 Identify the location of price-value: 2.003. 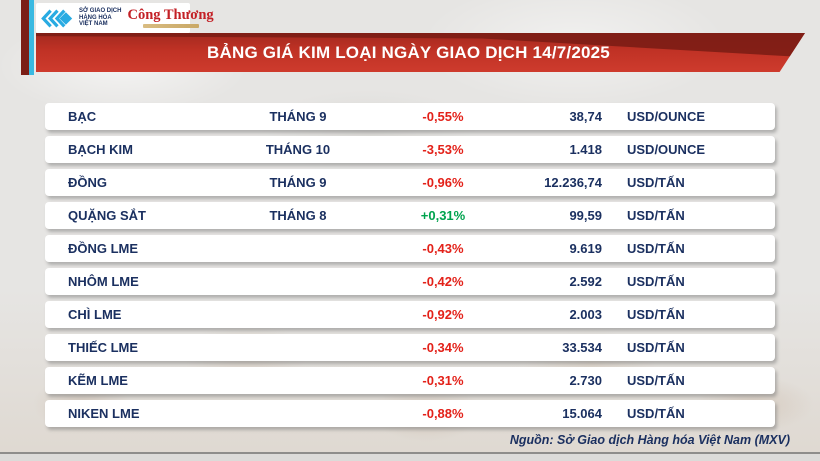
(585, 314).